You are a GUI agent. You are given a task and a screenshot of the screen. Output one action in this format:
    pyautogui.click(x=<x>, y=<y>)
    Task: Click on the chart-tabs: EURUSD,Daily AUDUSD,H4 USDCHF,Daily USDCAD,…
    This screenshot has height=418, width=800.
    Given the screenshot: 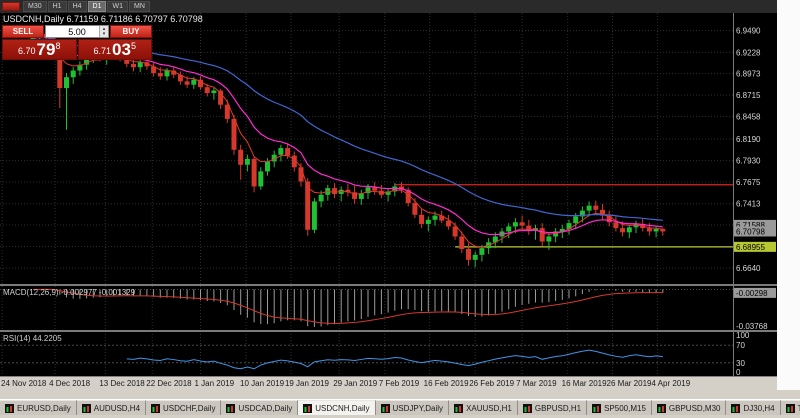 What is the action you would take?
    pyautogui.click(x=400, y=407)
    